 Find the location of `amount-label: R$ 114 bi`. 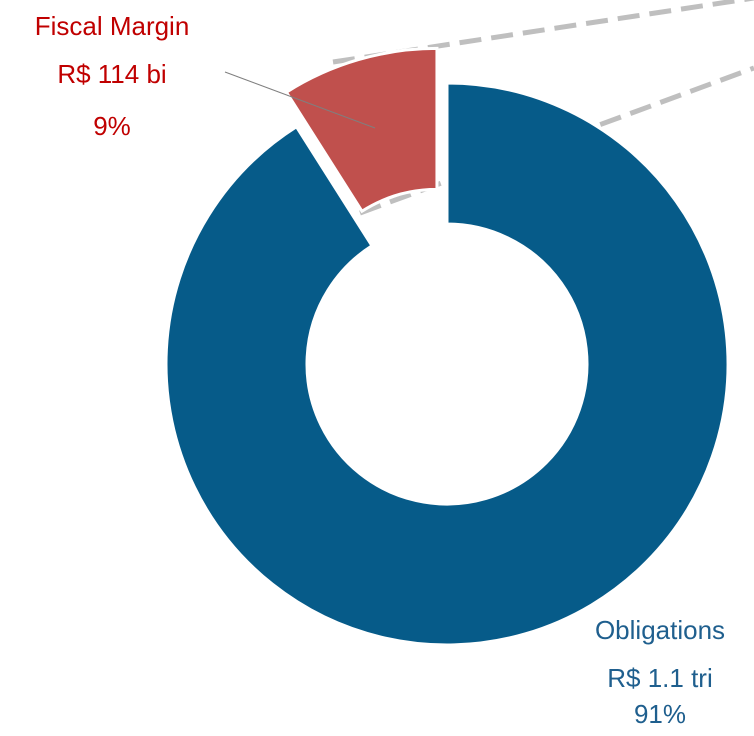

amount-label: R$ 114 bi is located at coordinates (111, 74).